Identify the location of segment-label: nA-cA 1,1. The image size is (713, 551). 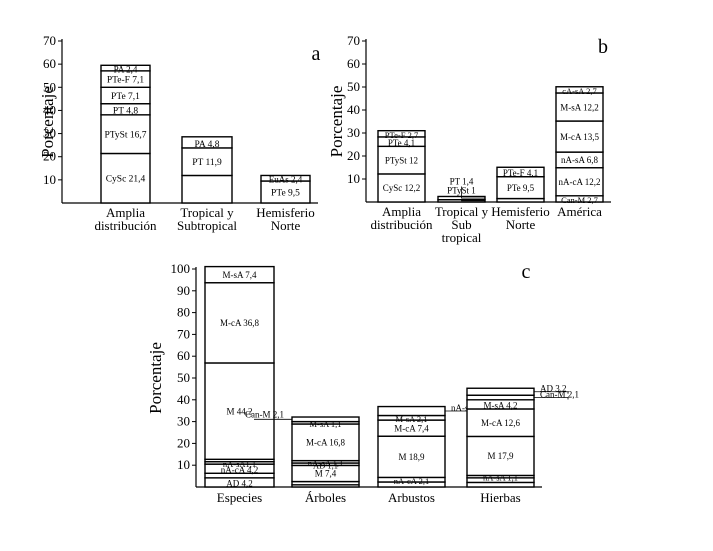
(325, 463).